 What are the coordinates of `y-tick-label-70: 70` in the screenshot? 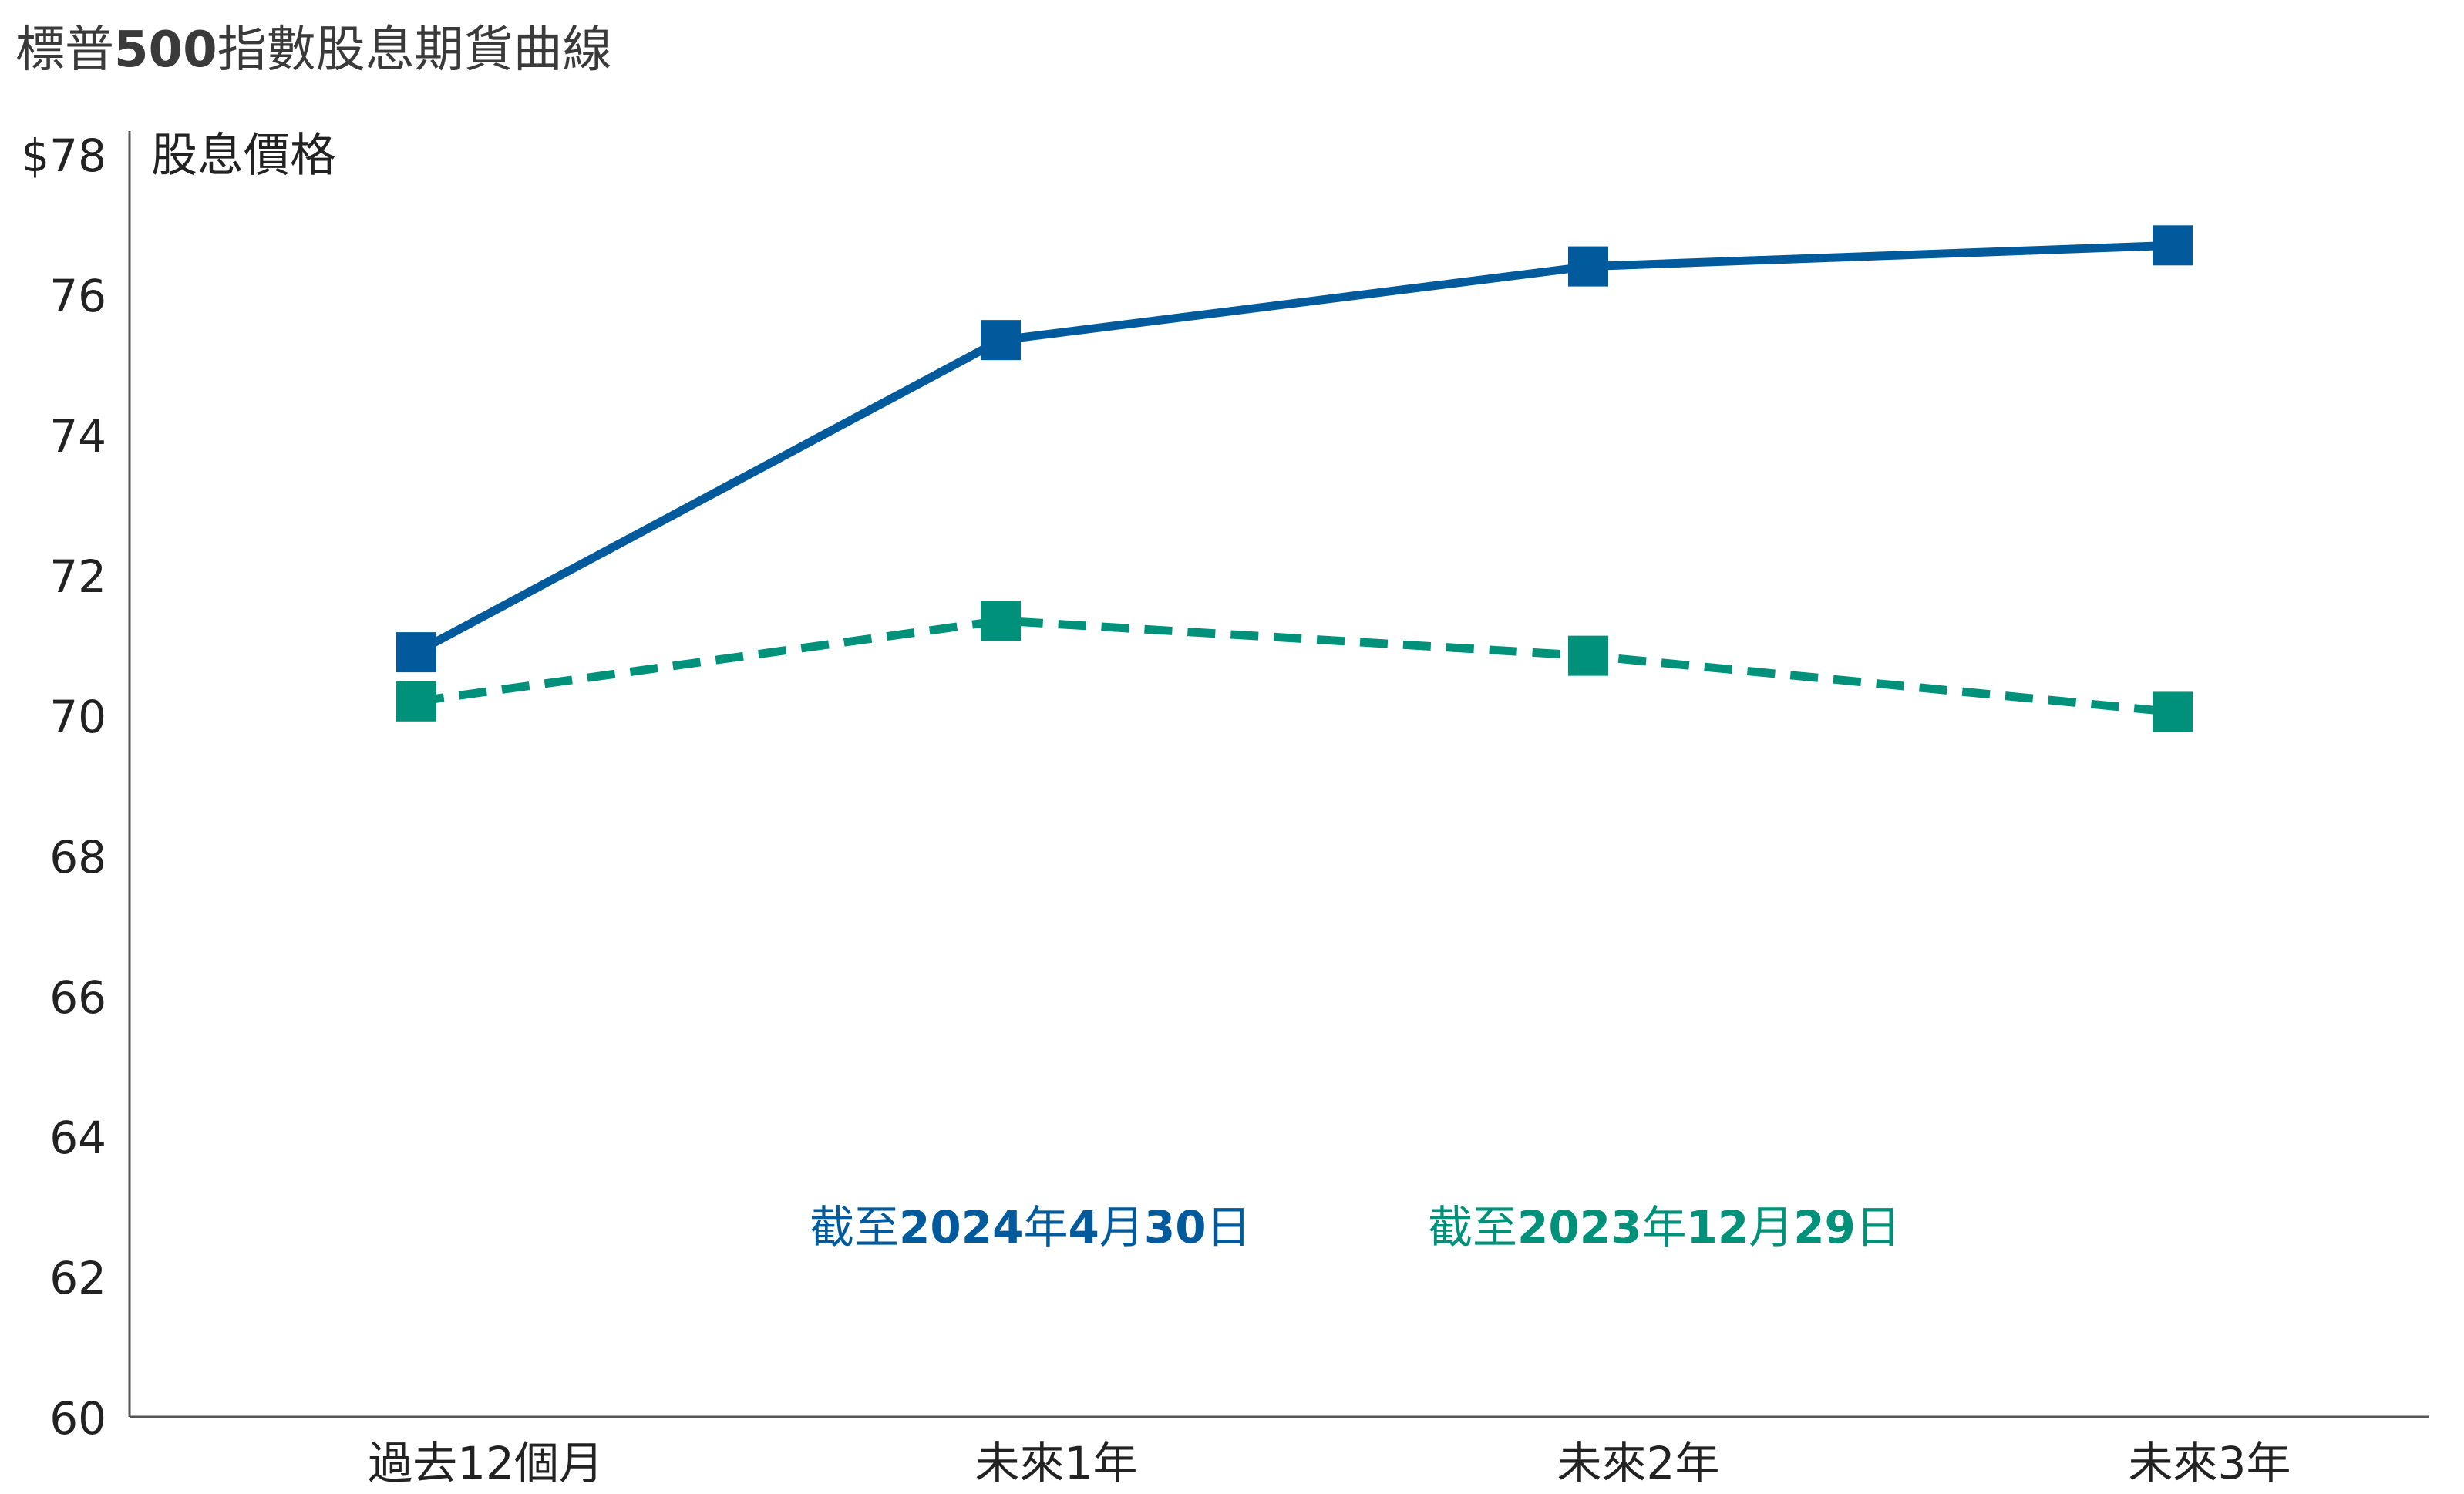 It's located at (77, 717).